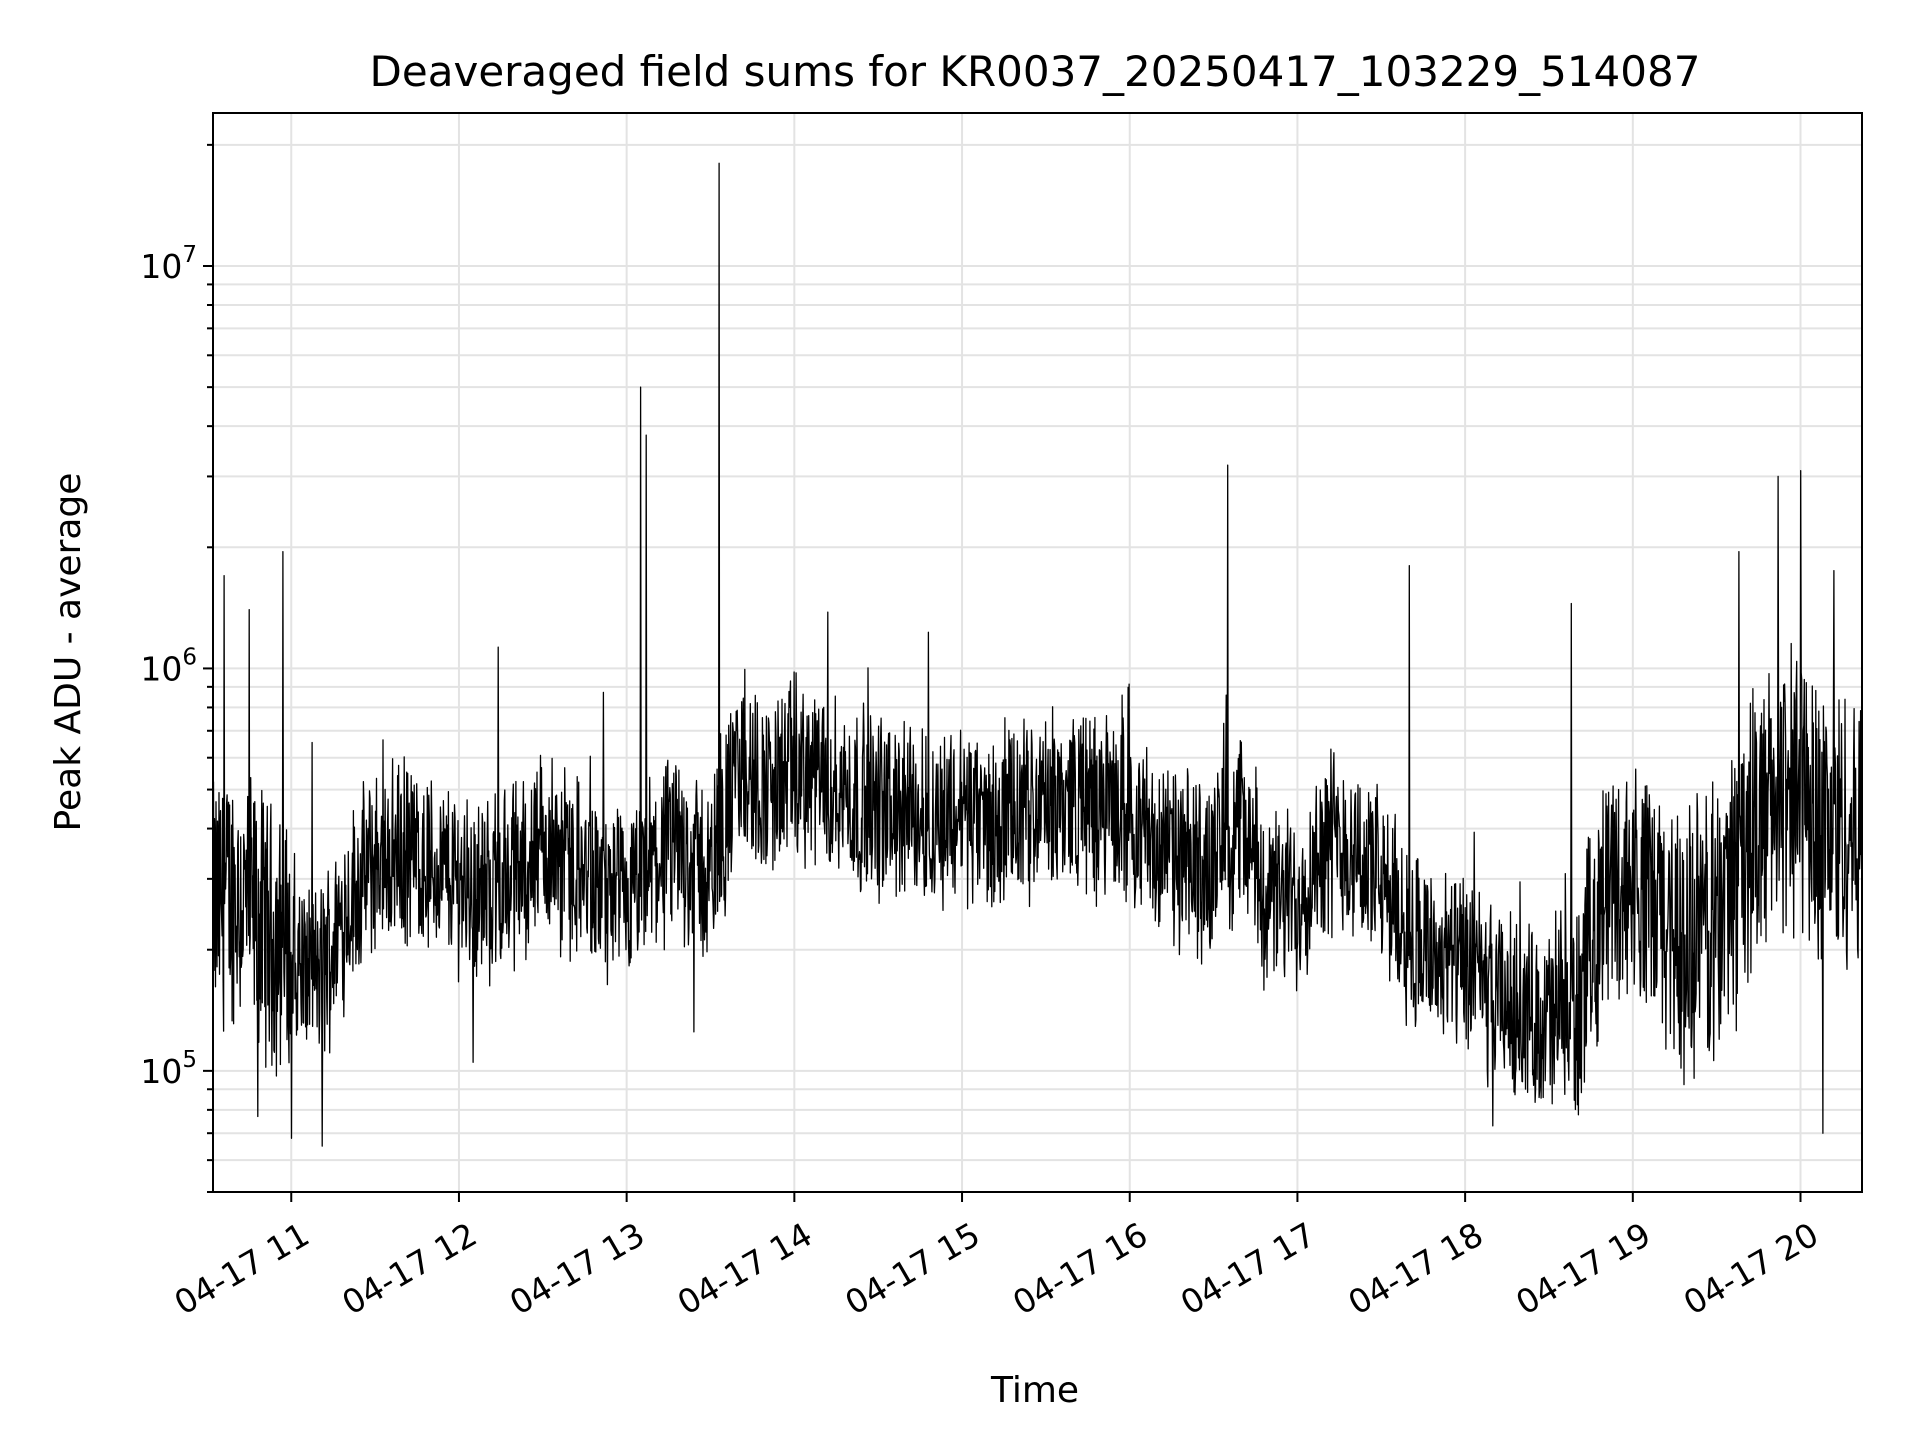 The image size is (1920, 1440). Describe the element at coordinates (68, 652) in the screenshot. I see `y-axis-label: Peak ADU - average` at that location.